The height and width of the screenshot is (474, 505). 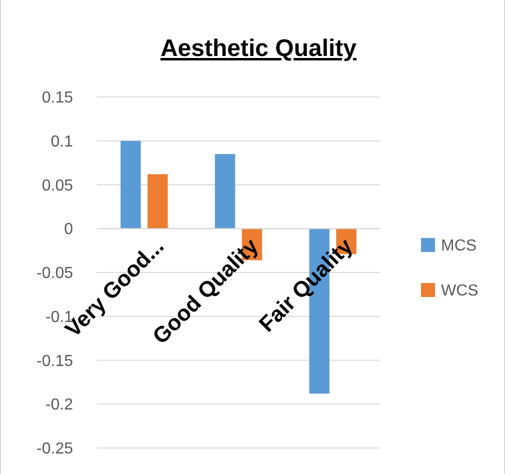 I want to click on y-tick-label: -0.2, so click(x=59, y=405).